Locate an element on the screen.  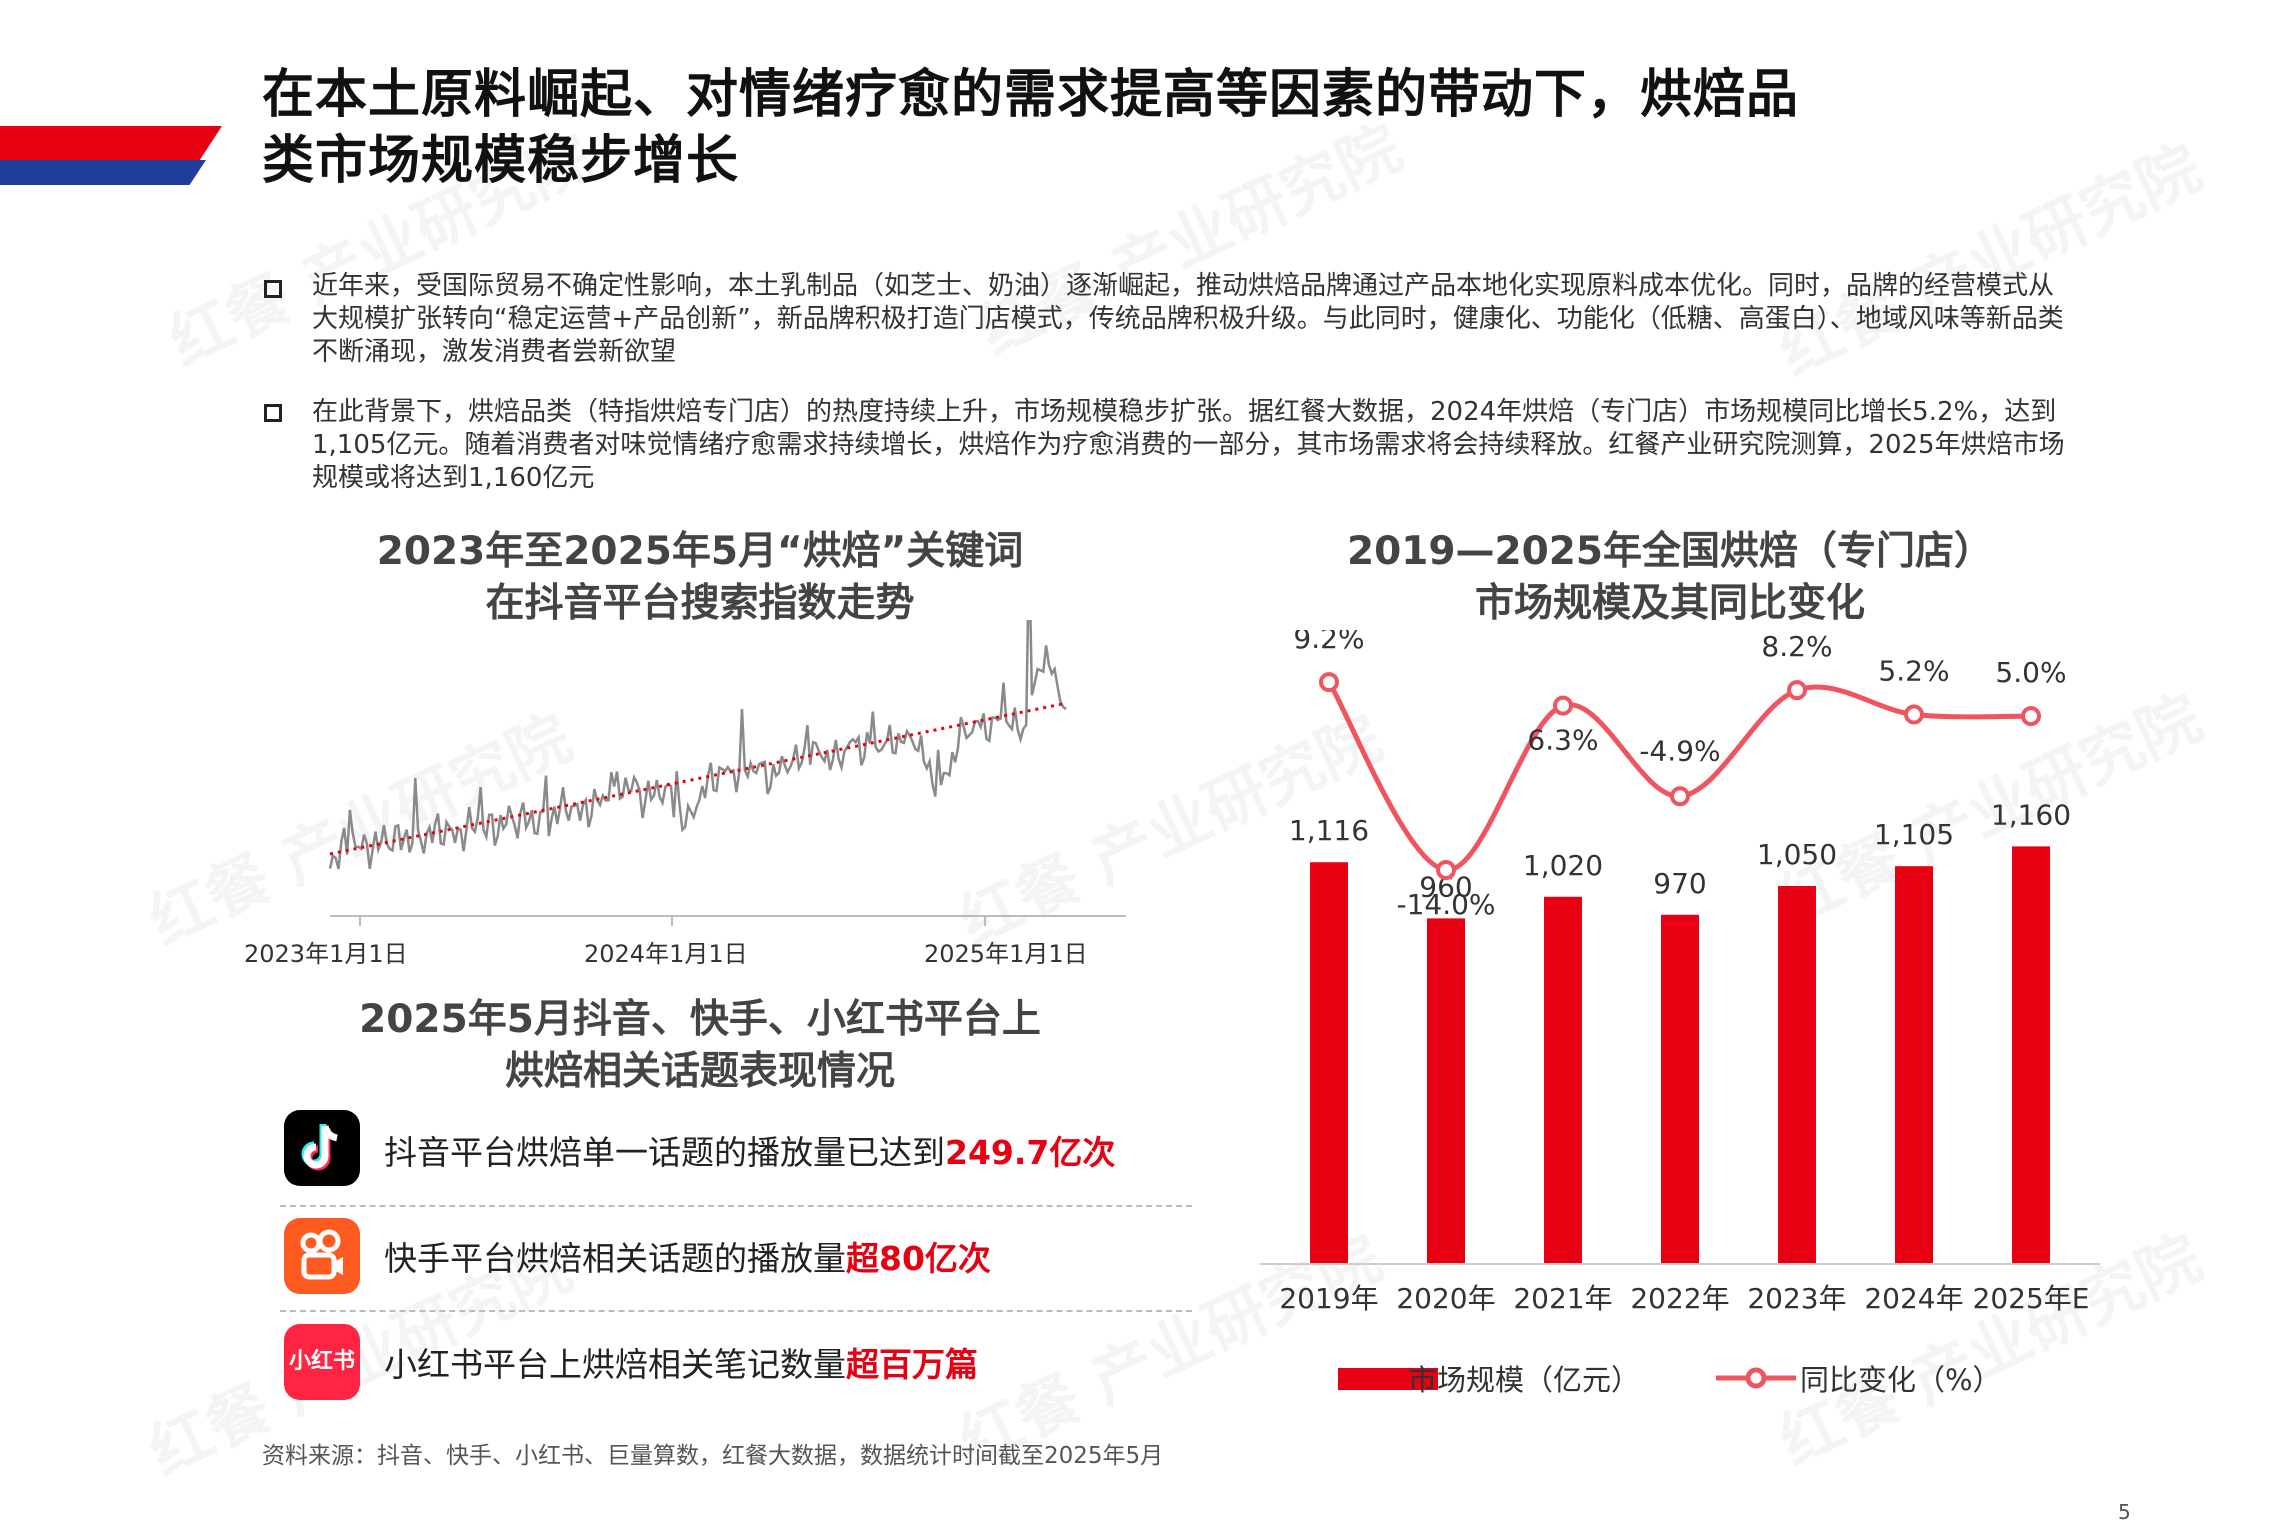
topic-highlight: 249.7亿次 is located at coordinates (1030, 1152).